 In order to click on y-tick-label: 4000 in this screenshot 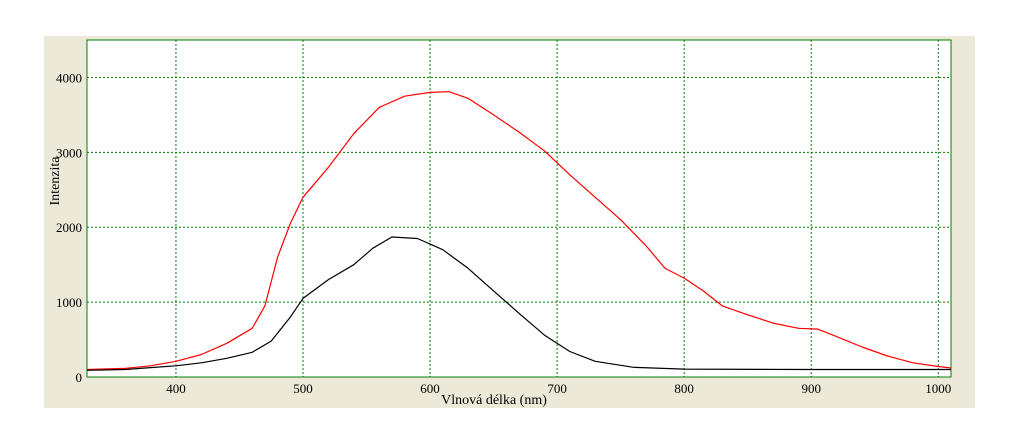, I will do `click(69, 77)`.